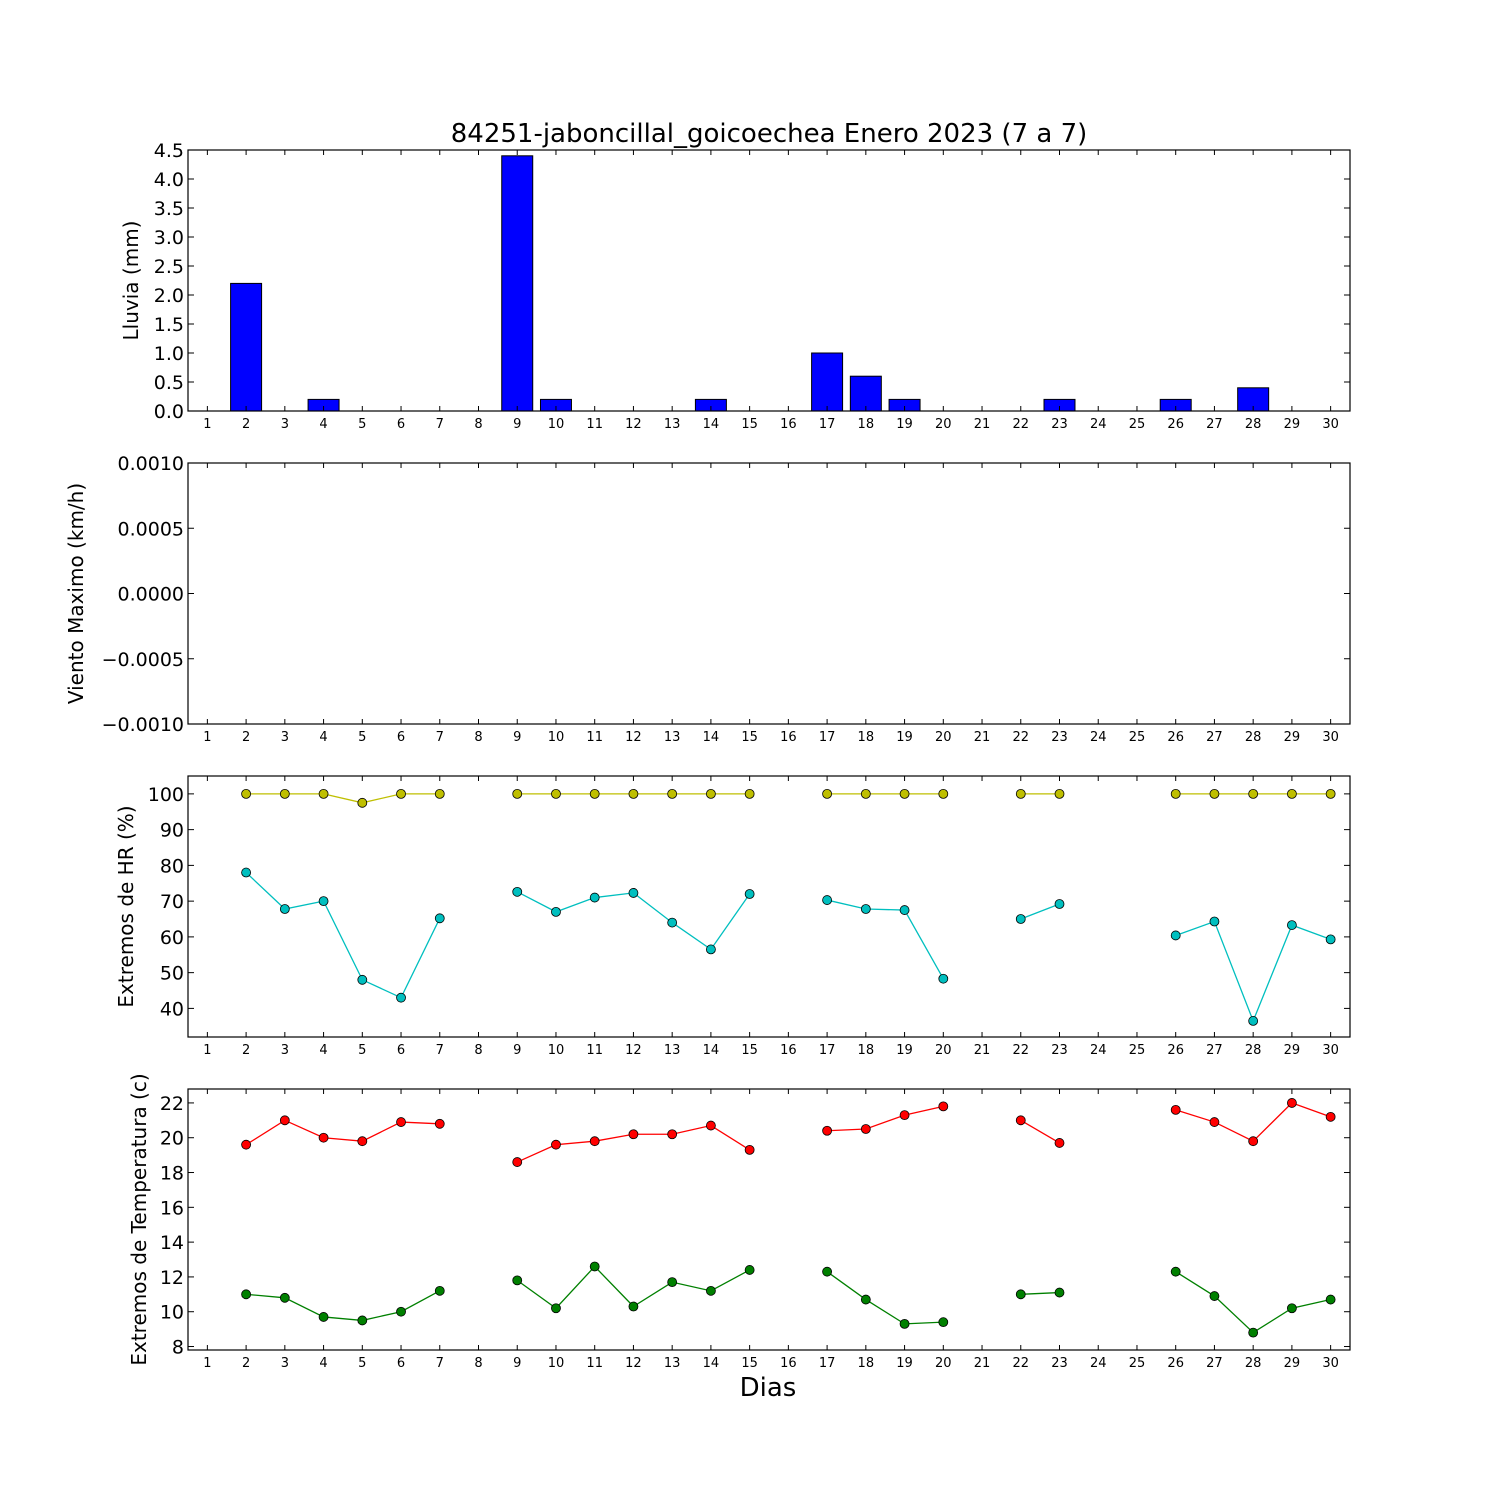  Describe the element at coordinates (440, 1050) in the screenshot. I see `hr-xtick-label: 7` at that location.